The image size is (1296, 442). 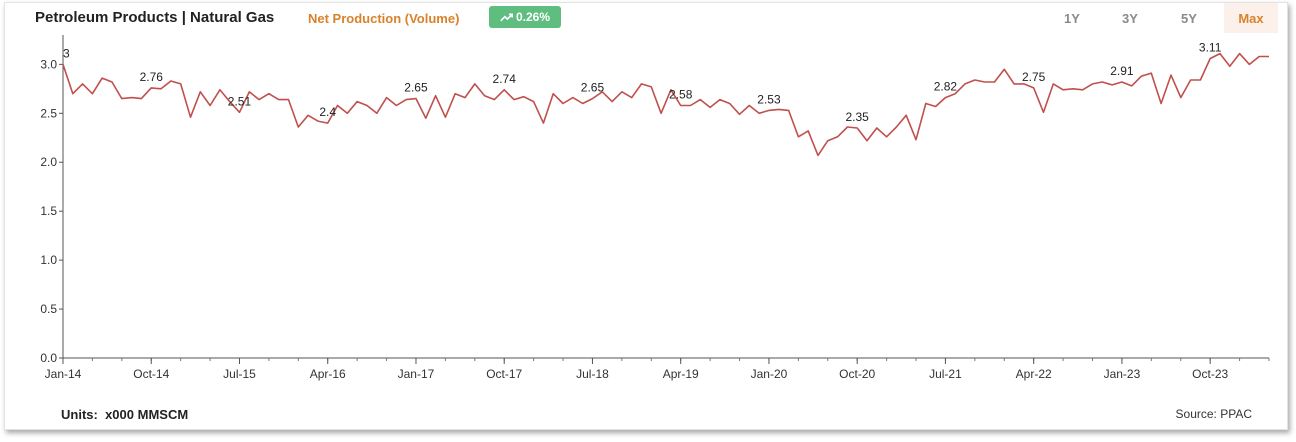 What do you see at coordinates (769, 99) in the screenshot?
I see `data-label: 2.53` at bounding box center [769, 99].